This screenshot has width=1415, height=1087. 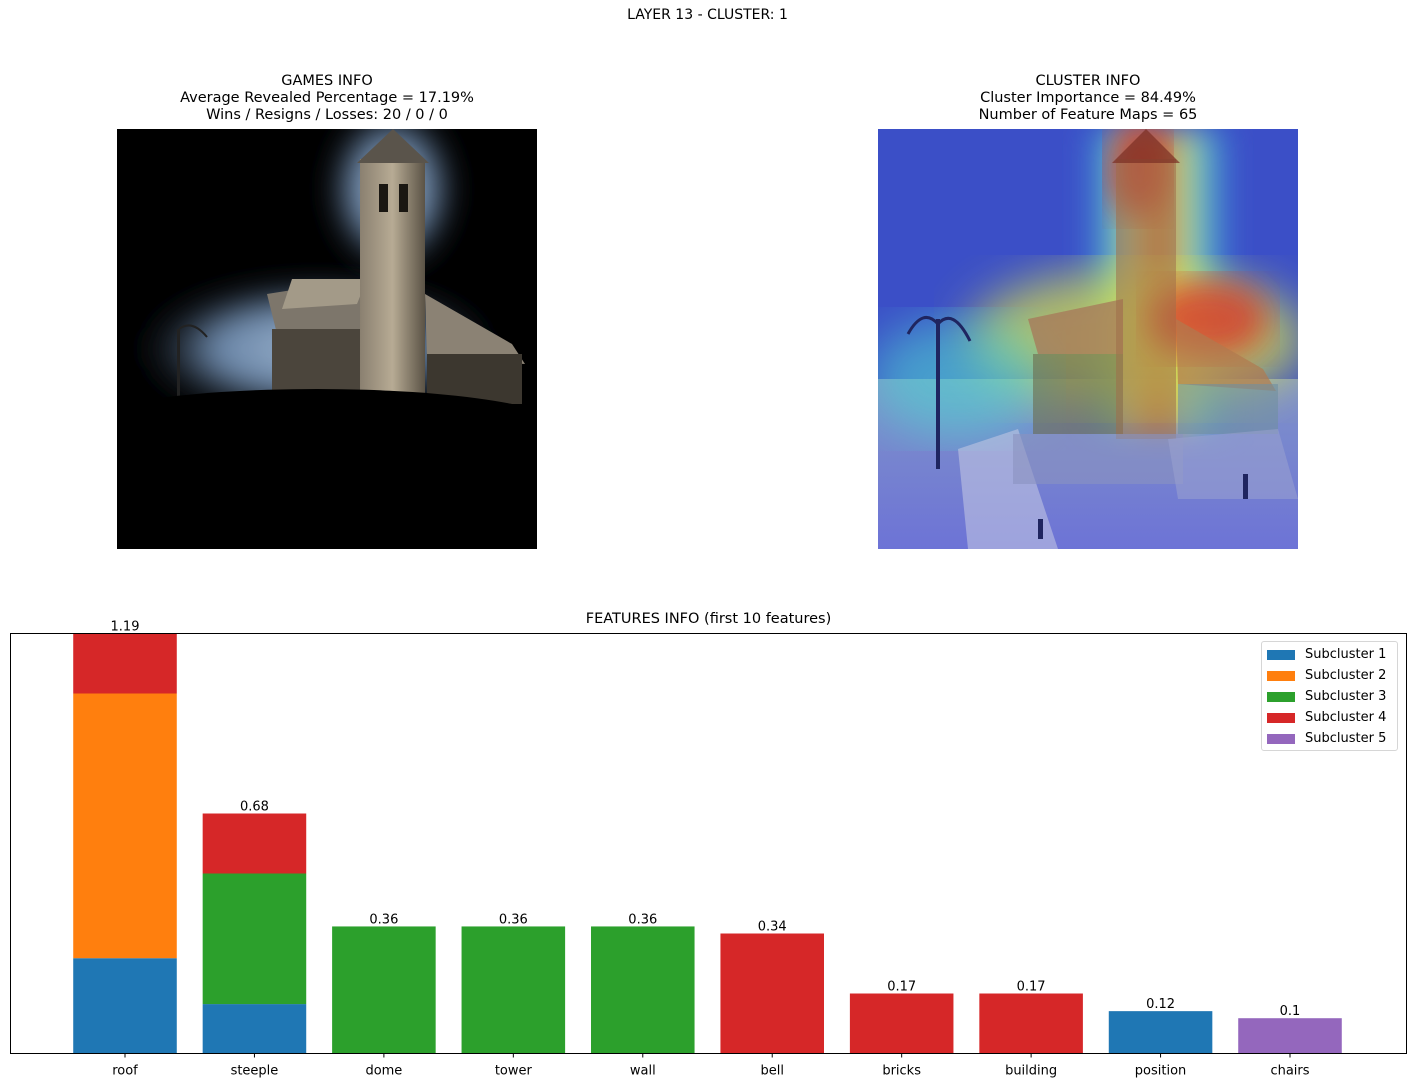 I want to click on x-tick-label-bell: bell, so click(x=771, y=1071).